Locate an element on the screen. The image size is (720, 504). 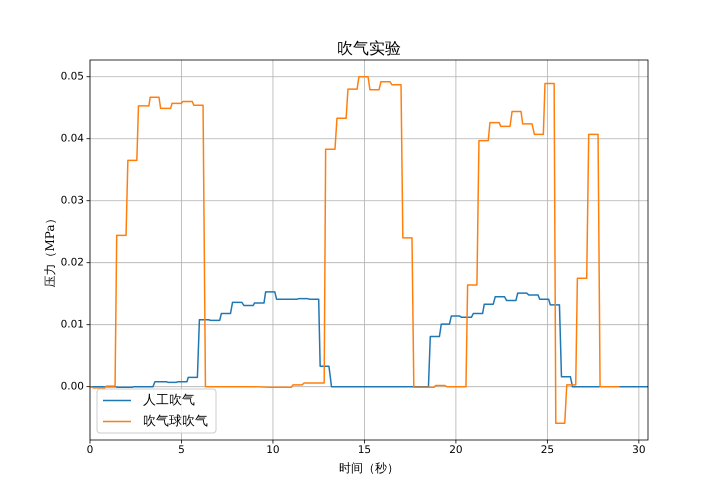
x-axis-title: 时间（秒） is located at coordinates (369, 468).